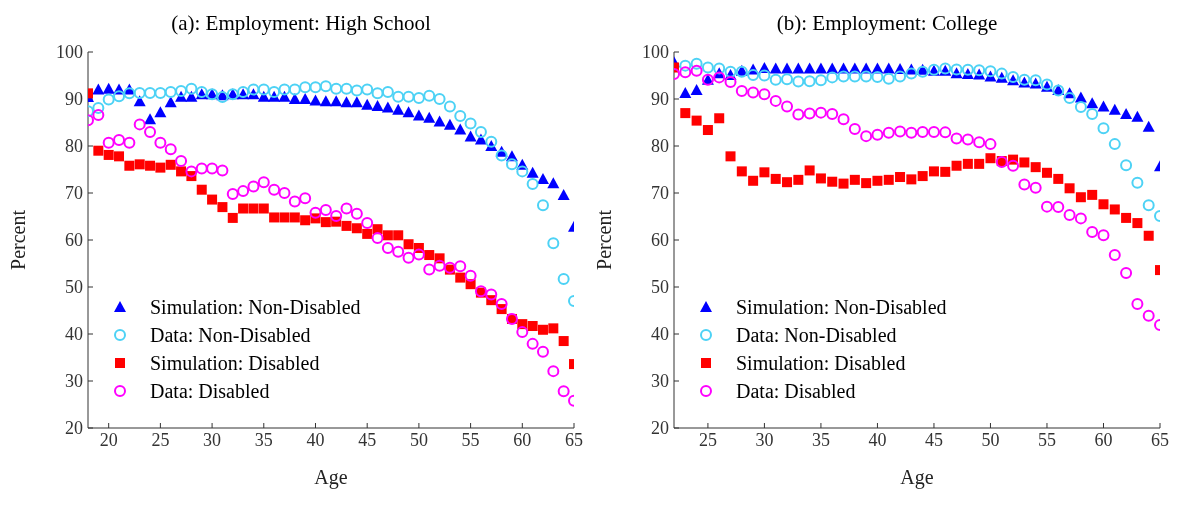 This screenshot has width=1188, height=506. I want to click on chart-title: (a): Employment: High School, so click(301, 23).